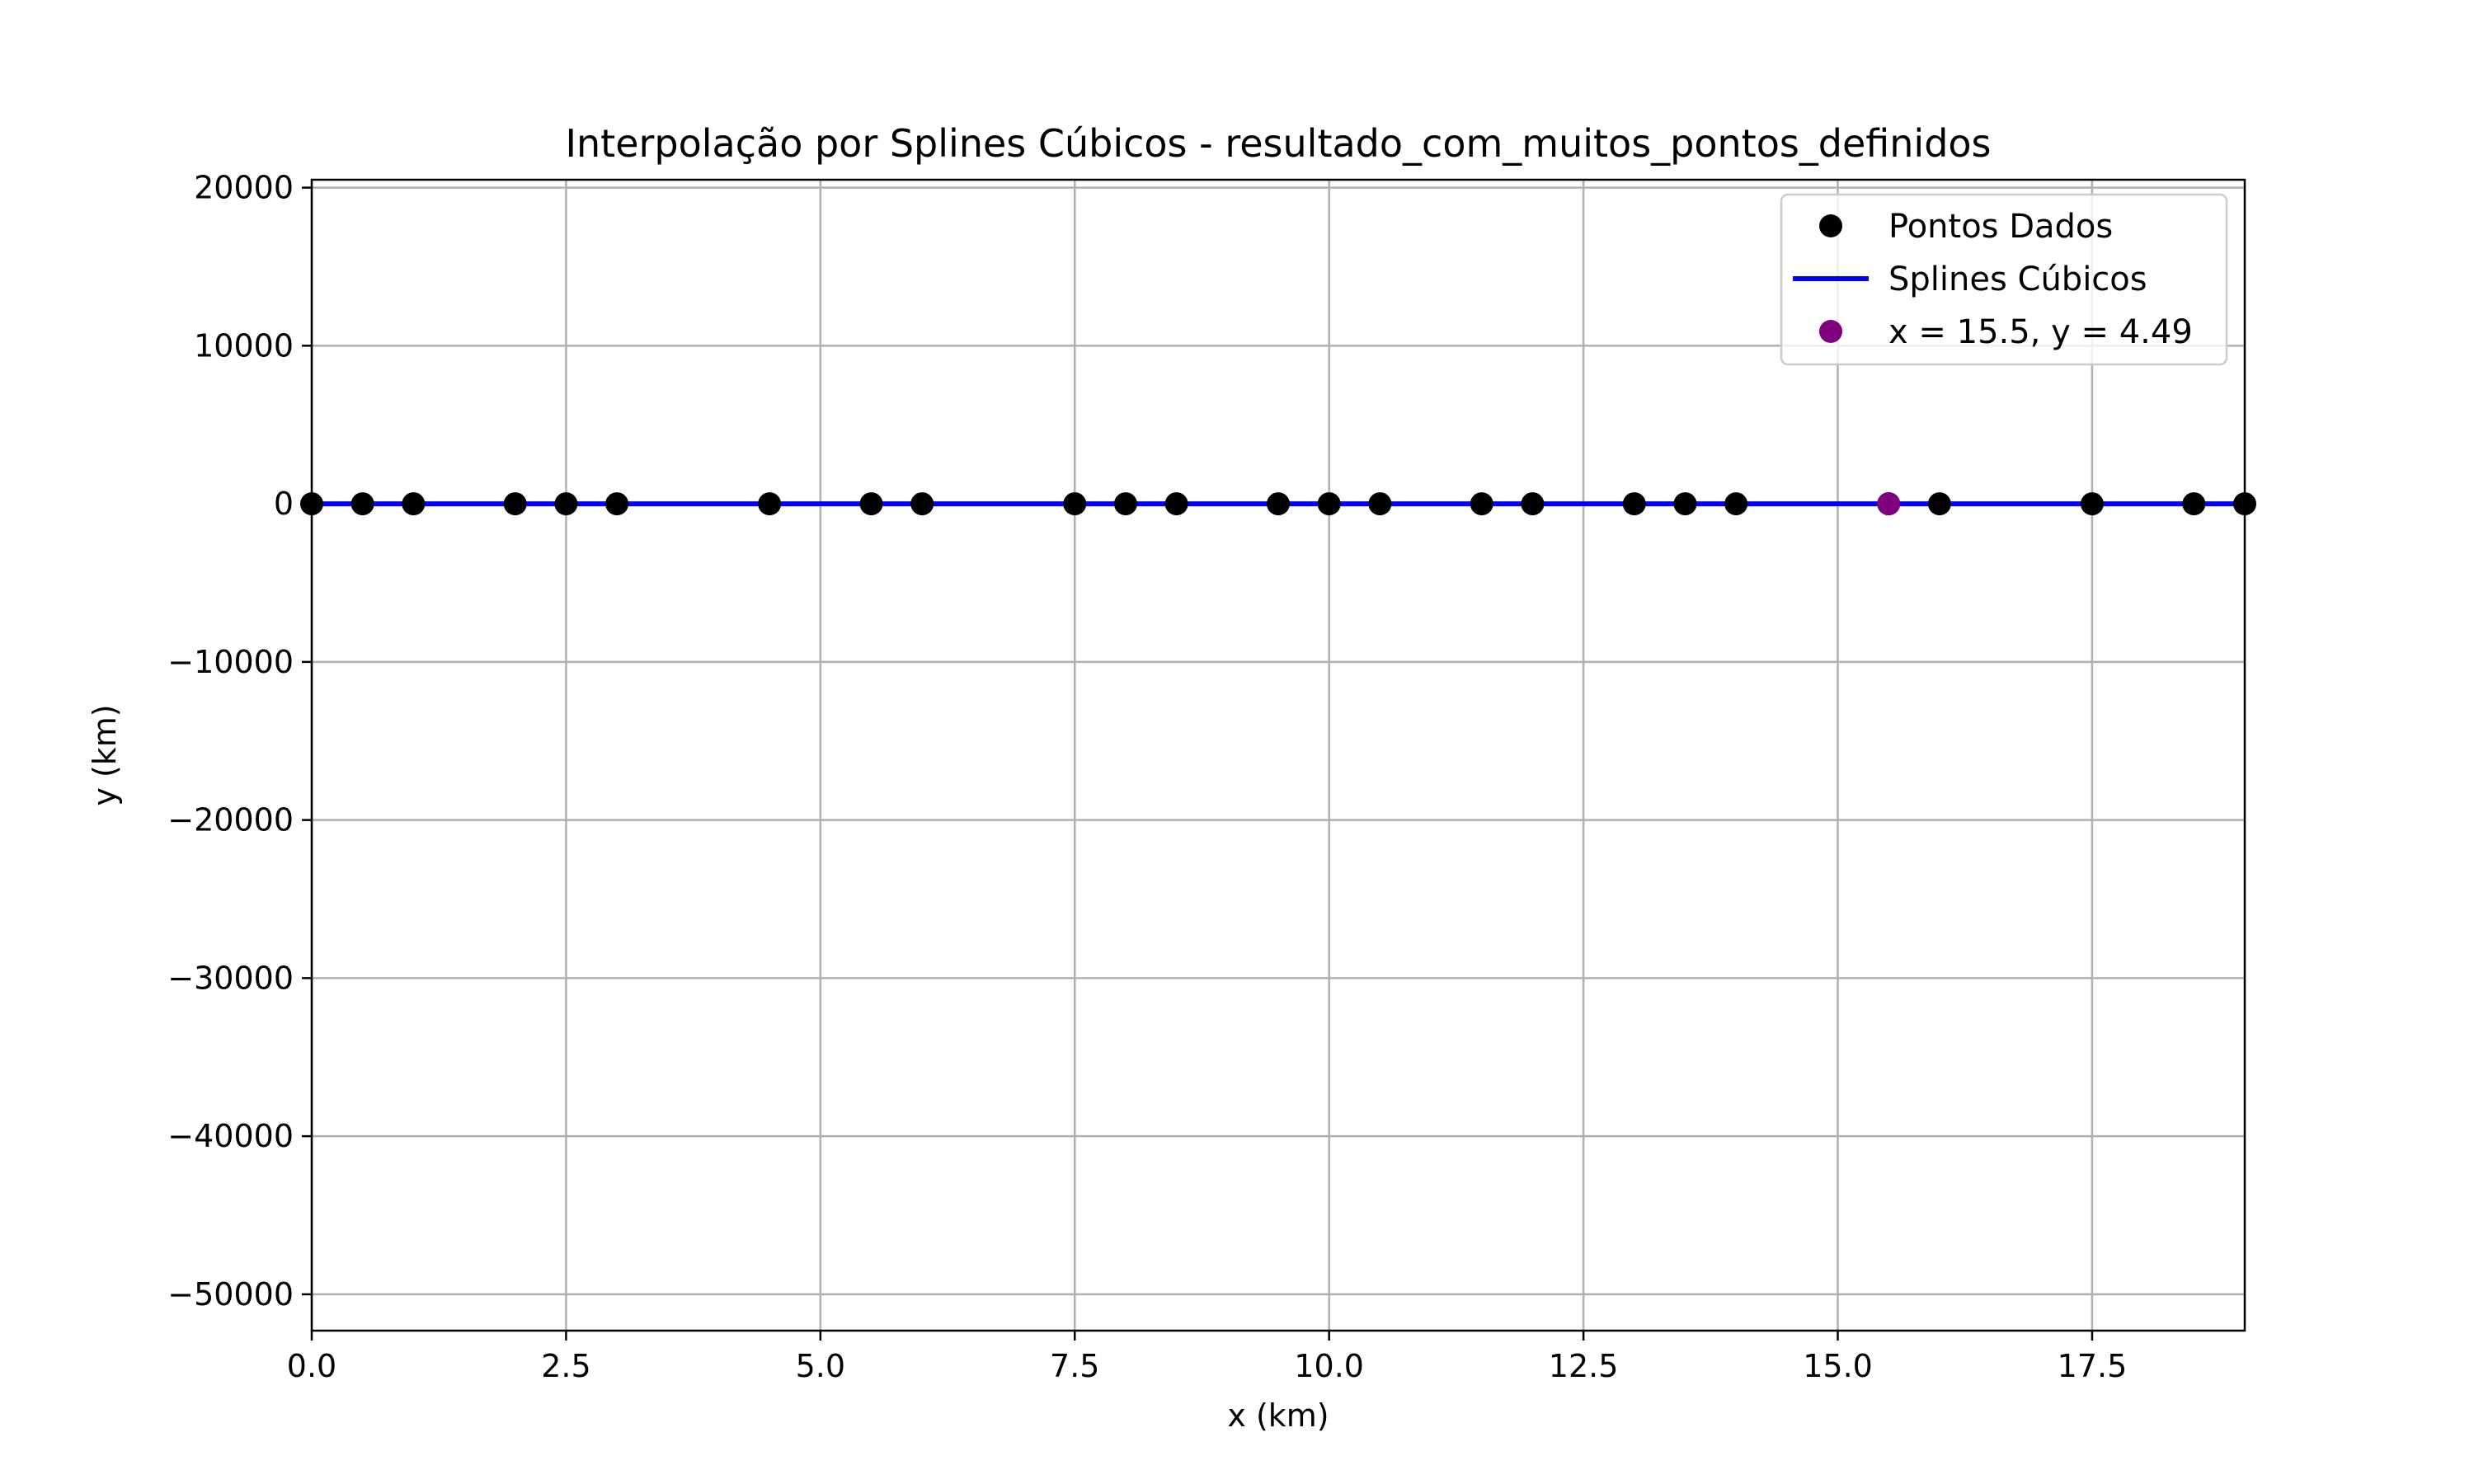 The image size is (2474, 1484). I want to click on legend-box, so click(2004, 279).